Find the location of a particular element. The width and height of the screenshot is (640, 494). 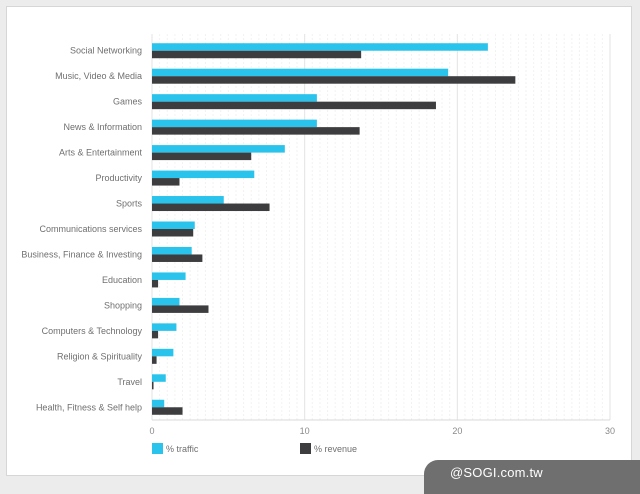

category-label: Travel is located at coordinates (129, 382).